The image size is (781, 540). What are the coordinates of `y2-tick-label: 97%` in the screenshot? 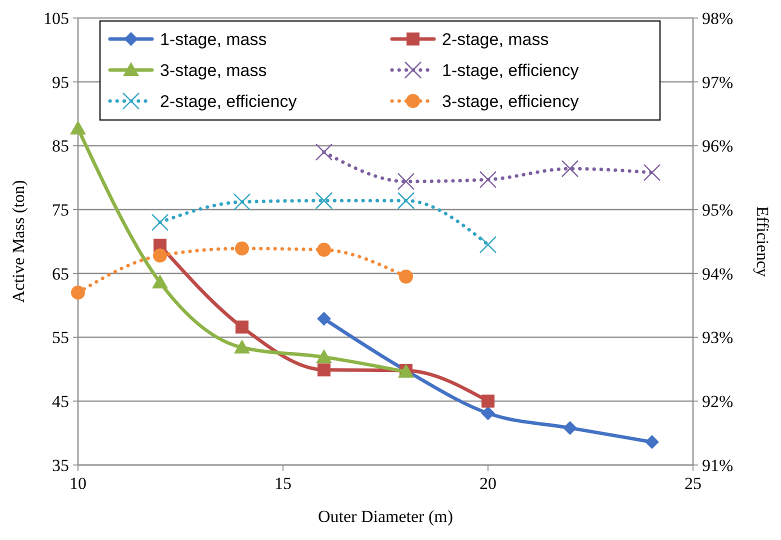 It's located at (718, 82).